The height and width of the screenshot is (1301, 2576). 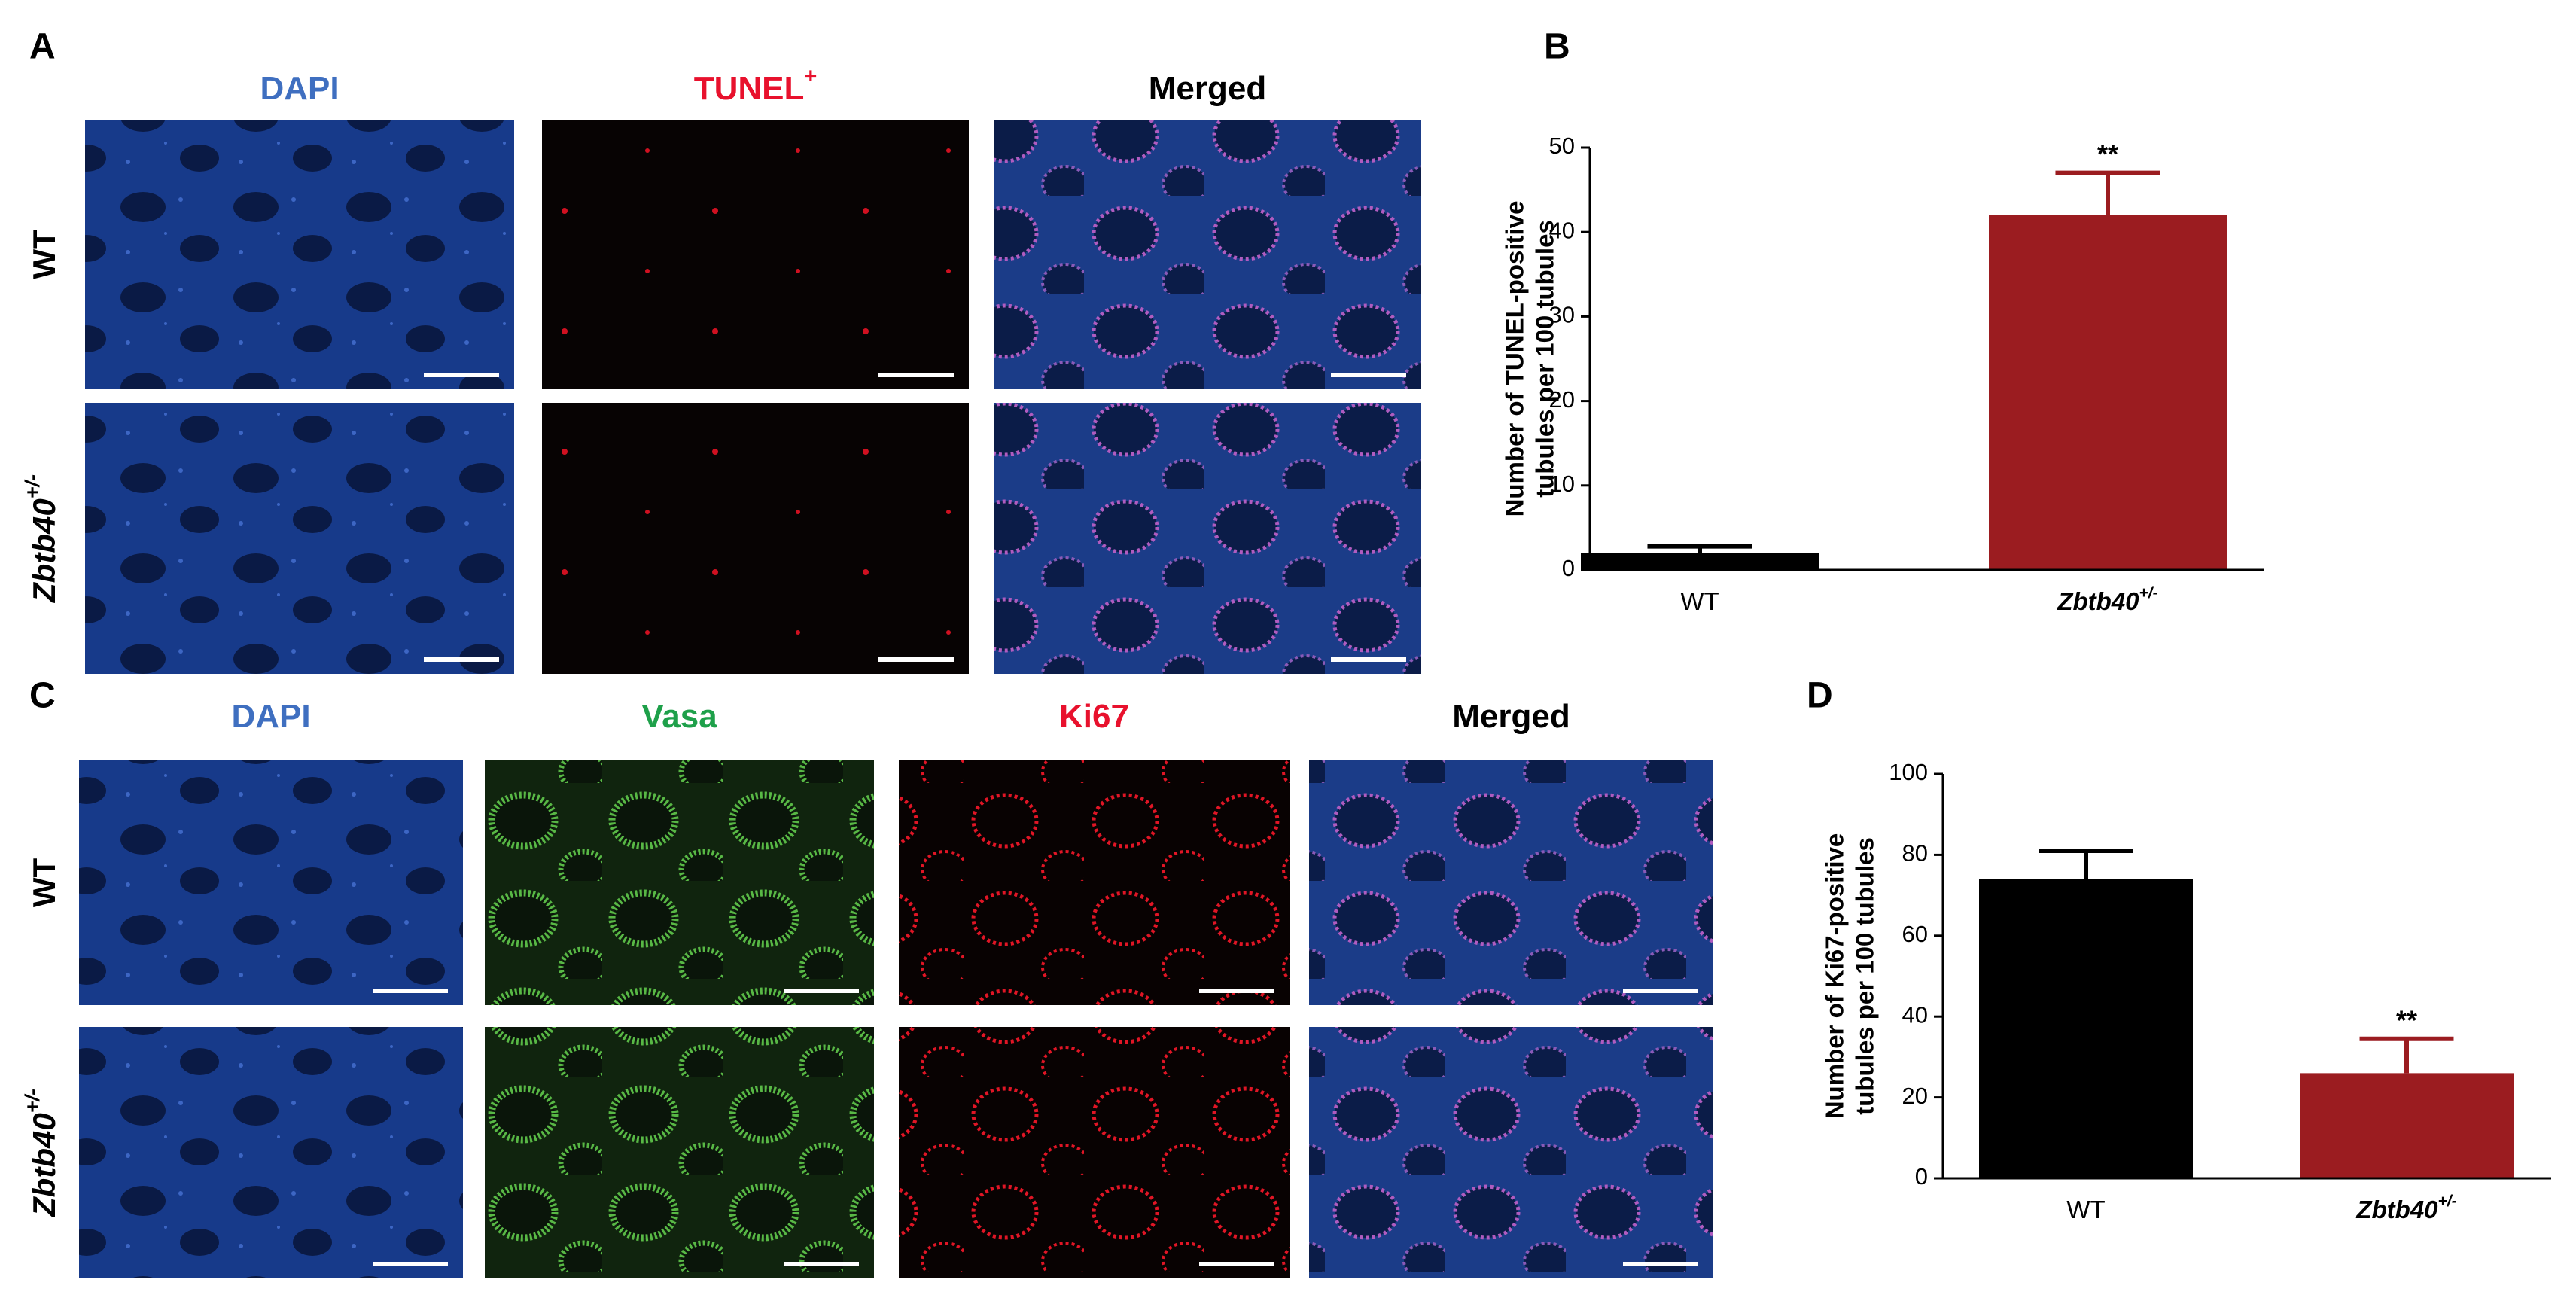 I want to click on panel-label: C, so click(x=42, y=696).